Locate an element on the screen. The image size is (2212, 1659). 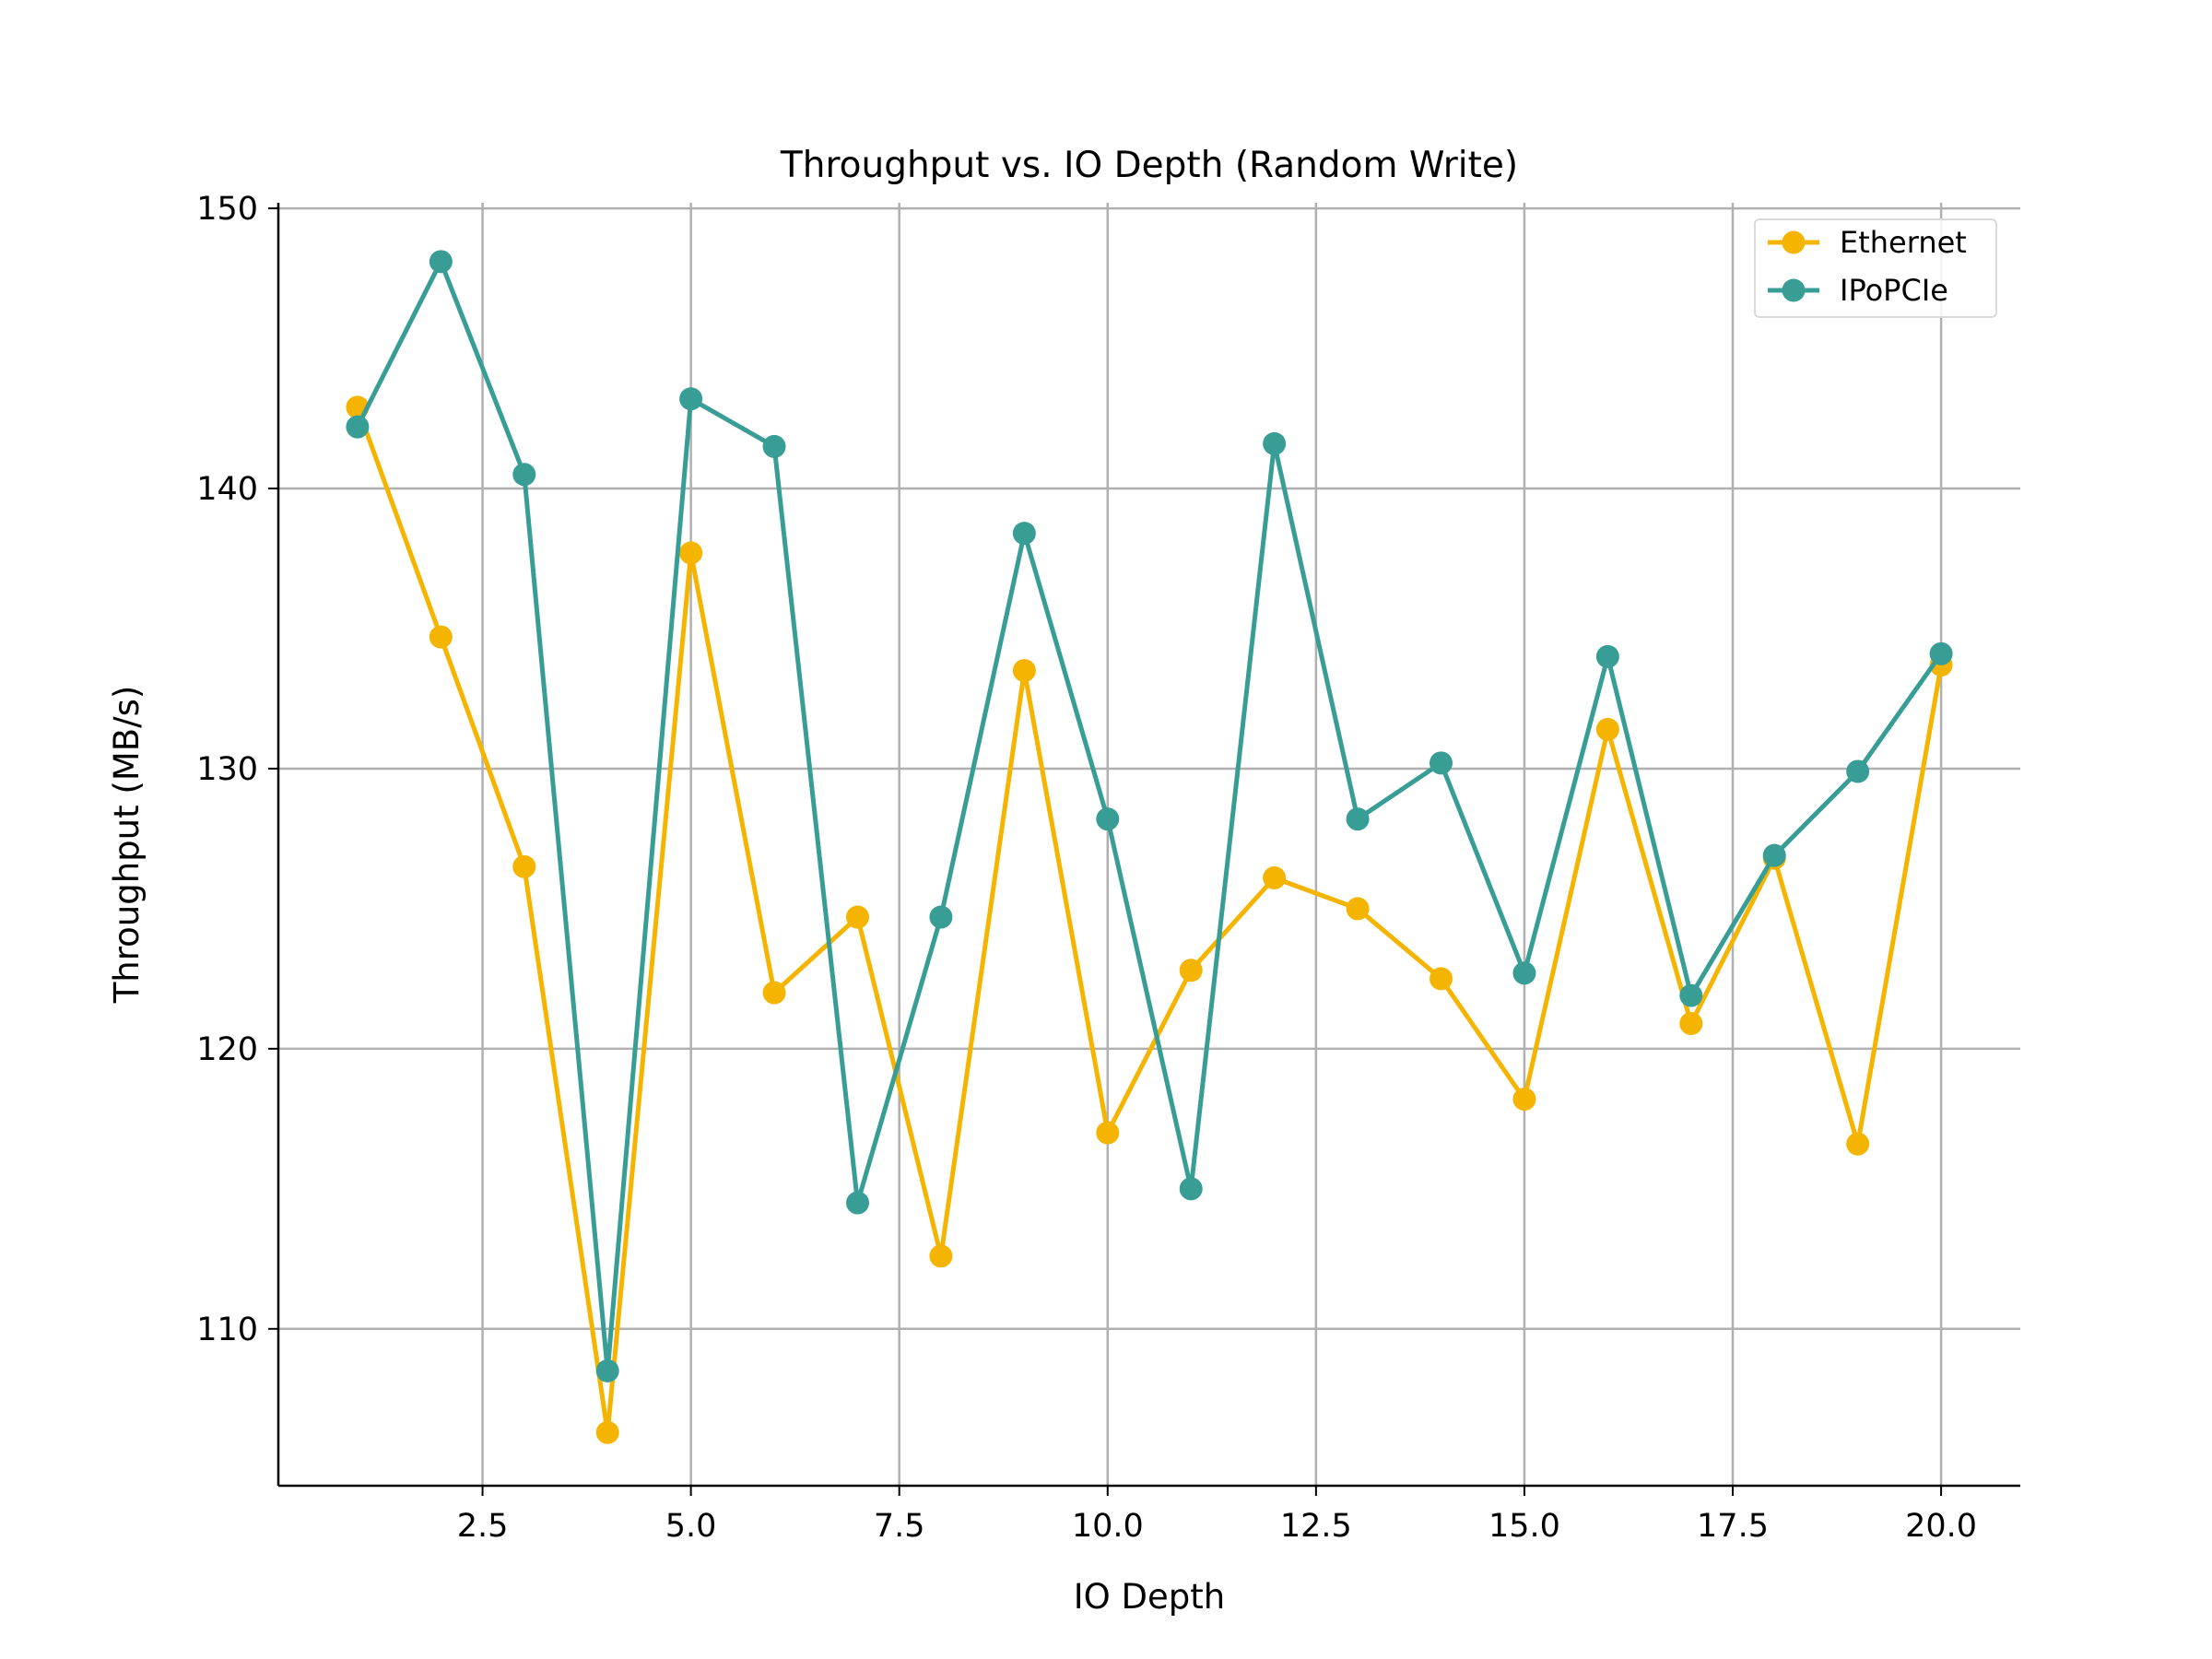
legend: Ethernet IPoPCIe is located at coordinates (1875, 268).